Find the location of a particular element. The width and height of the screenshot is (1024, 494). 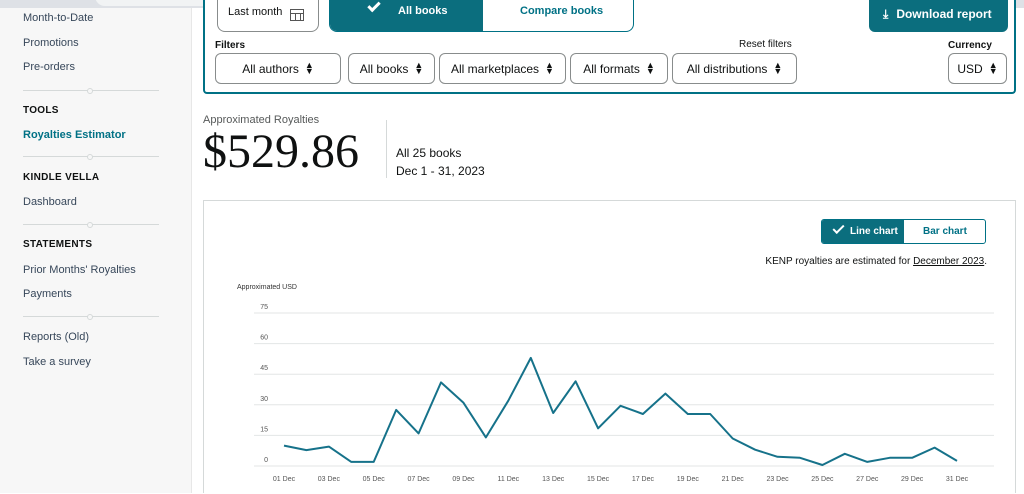

all-books-tab-label: All books is located at coordinates (423, 11).